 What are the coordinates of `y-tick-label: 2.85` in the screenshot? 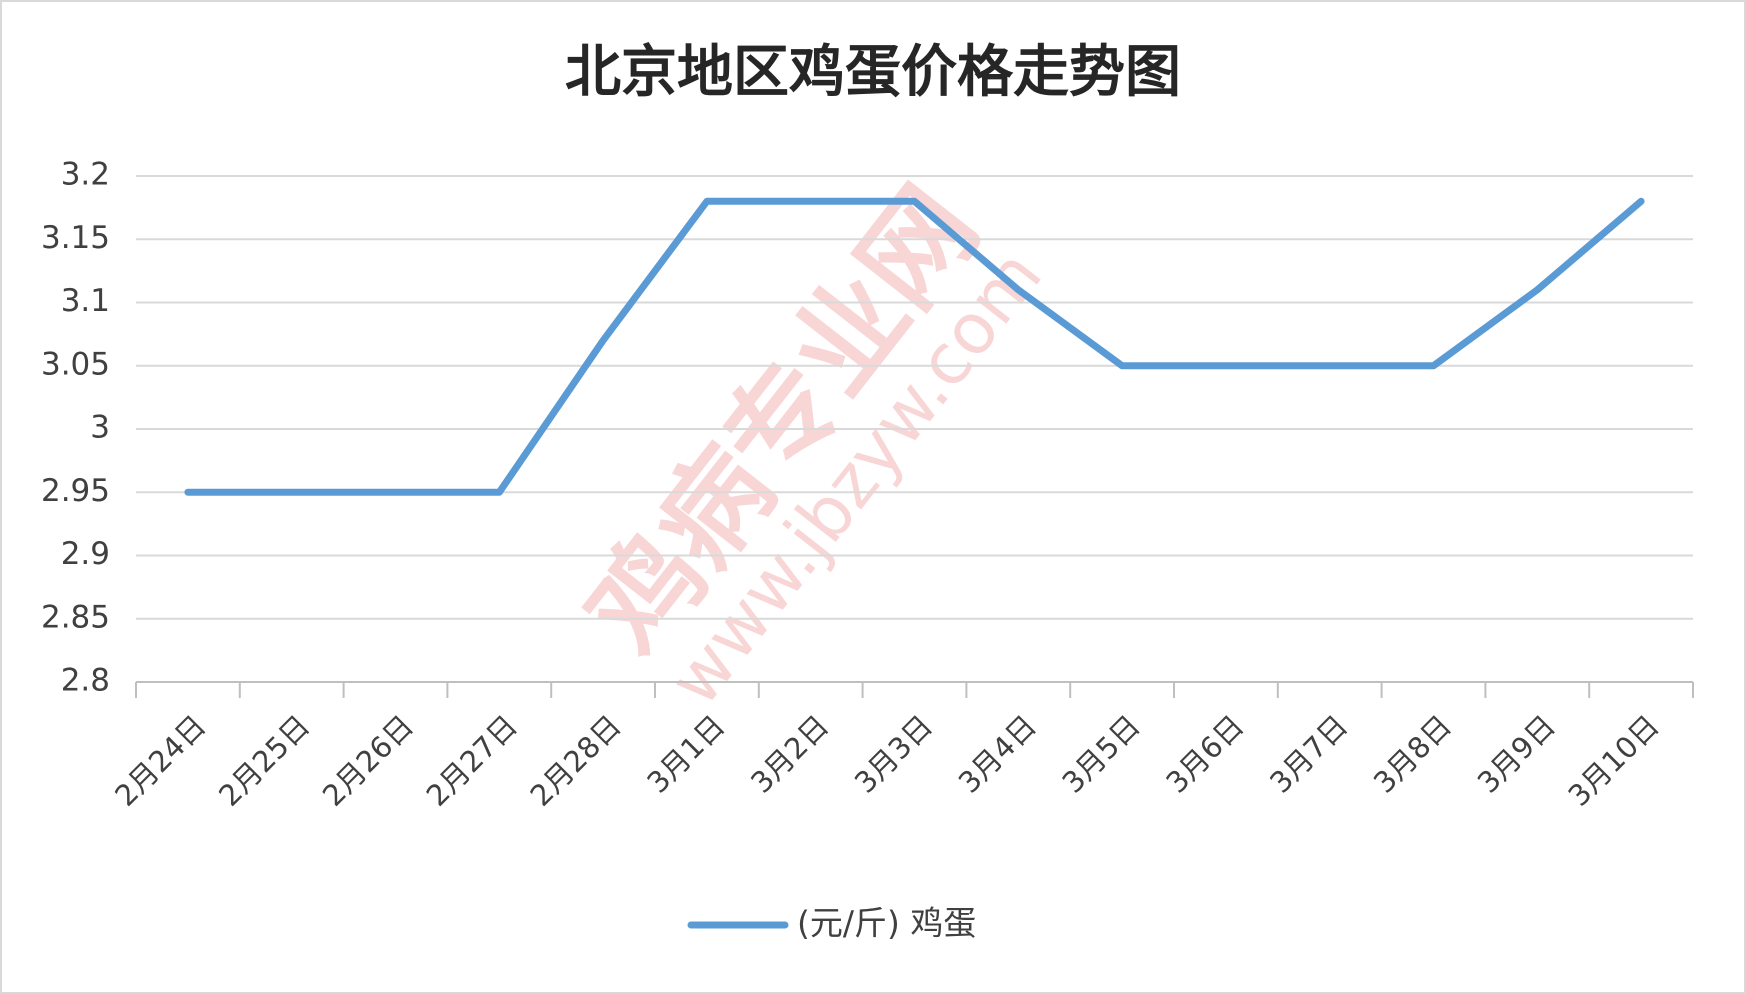 It's located at (75, 617).